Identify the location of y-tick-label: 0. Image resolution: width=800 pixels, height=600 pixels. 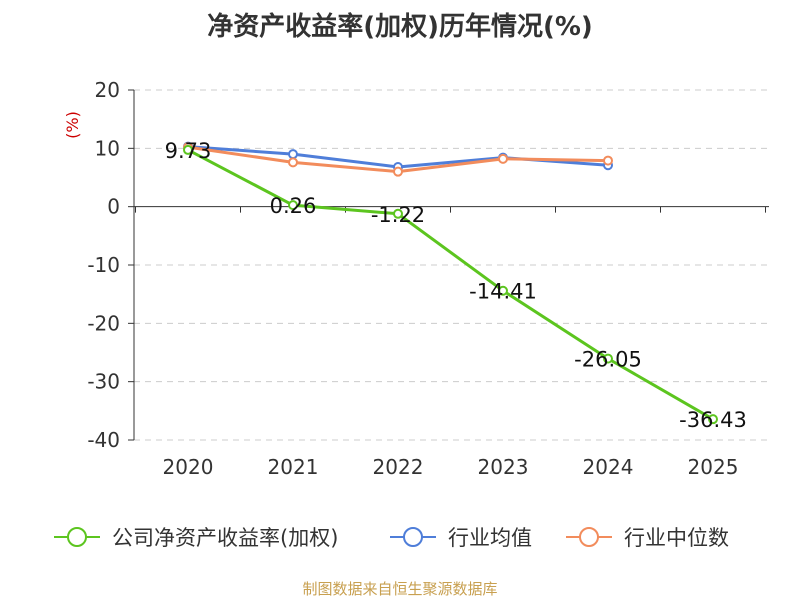
(113, 207).